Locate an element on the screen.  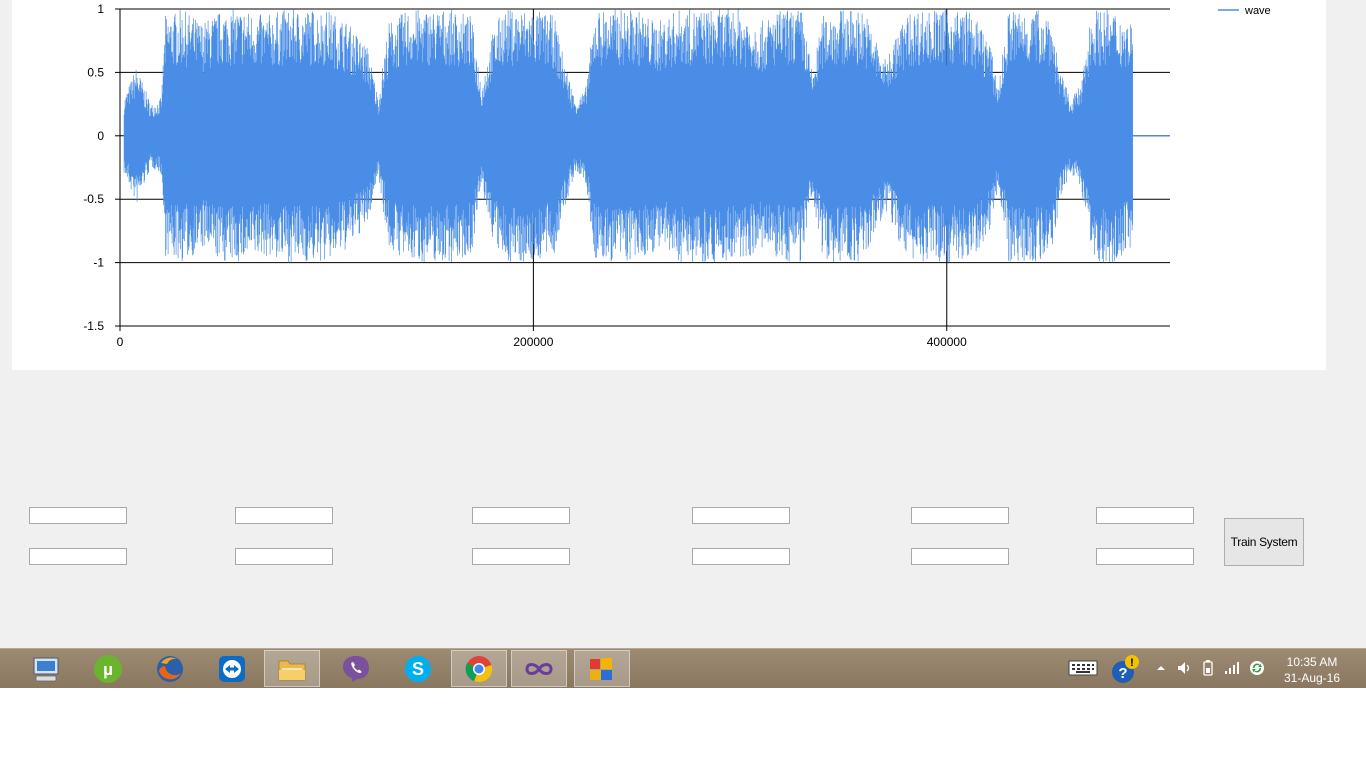
taskbar-skype: S is located at coordinates (418, 668).